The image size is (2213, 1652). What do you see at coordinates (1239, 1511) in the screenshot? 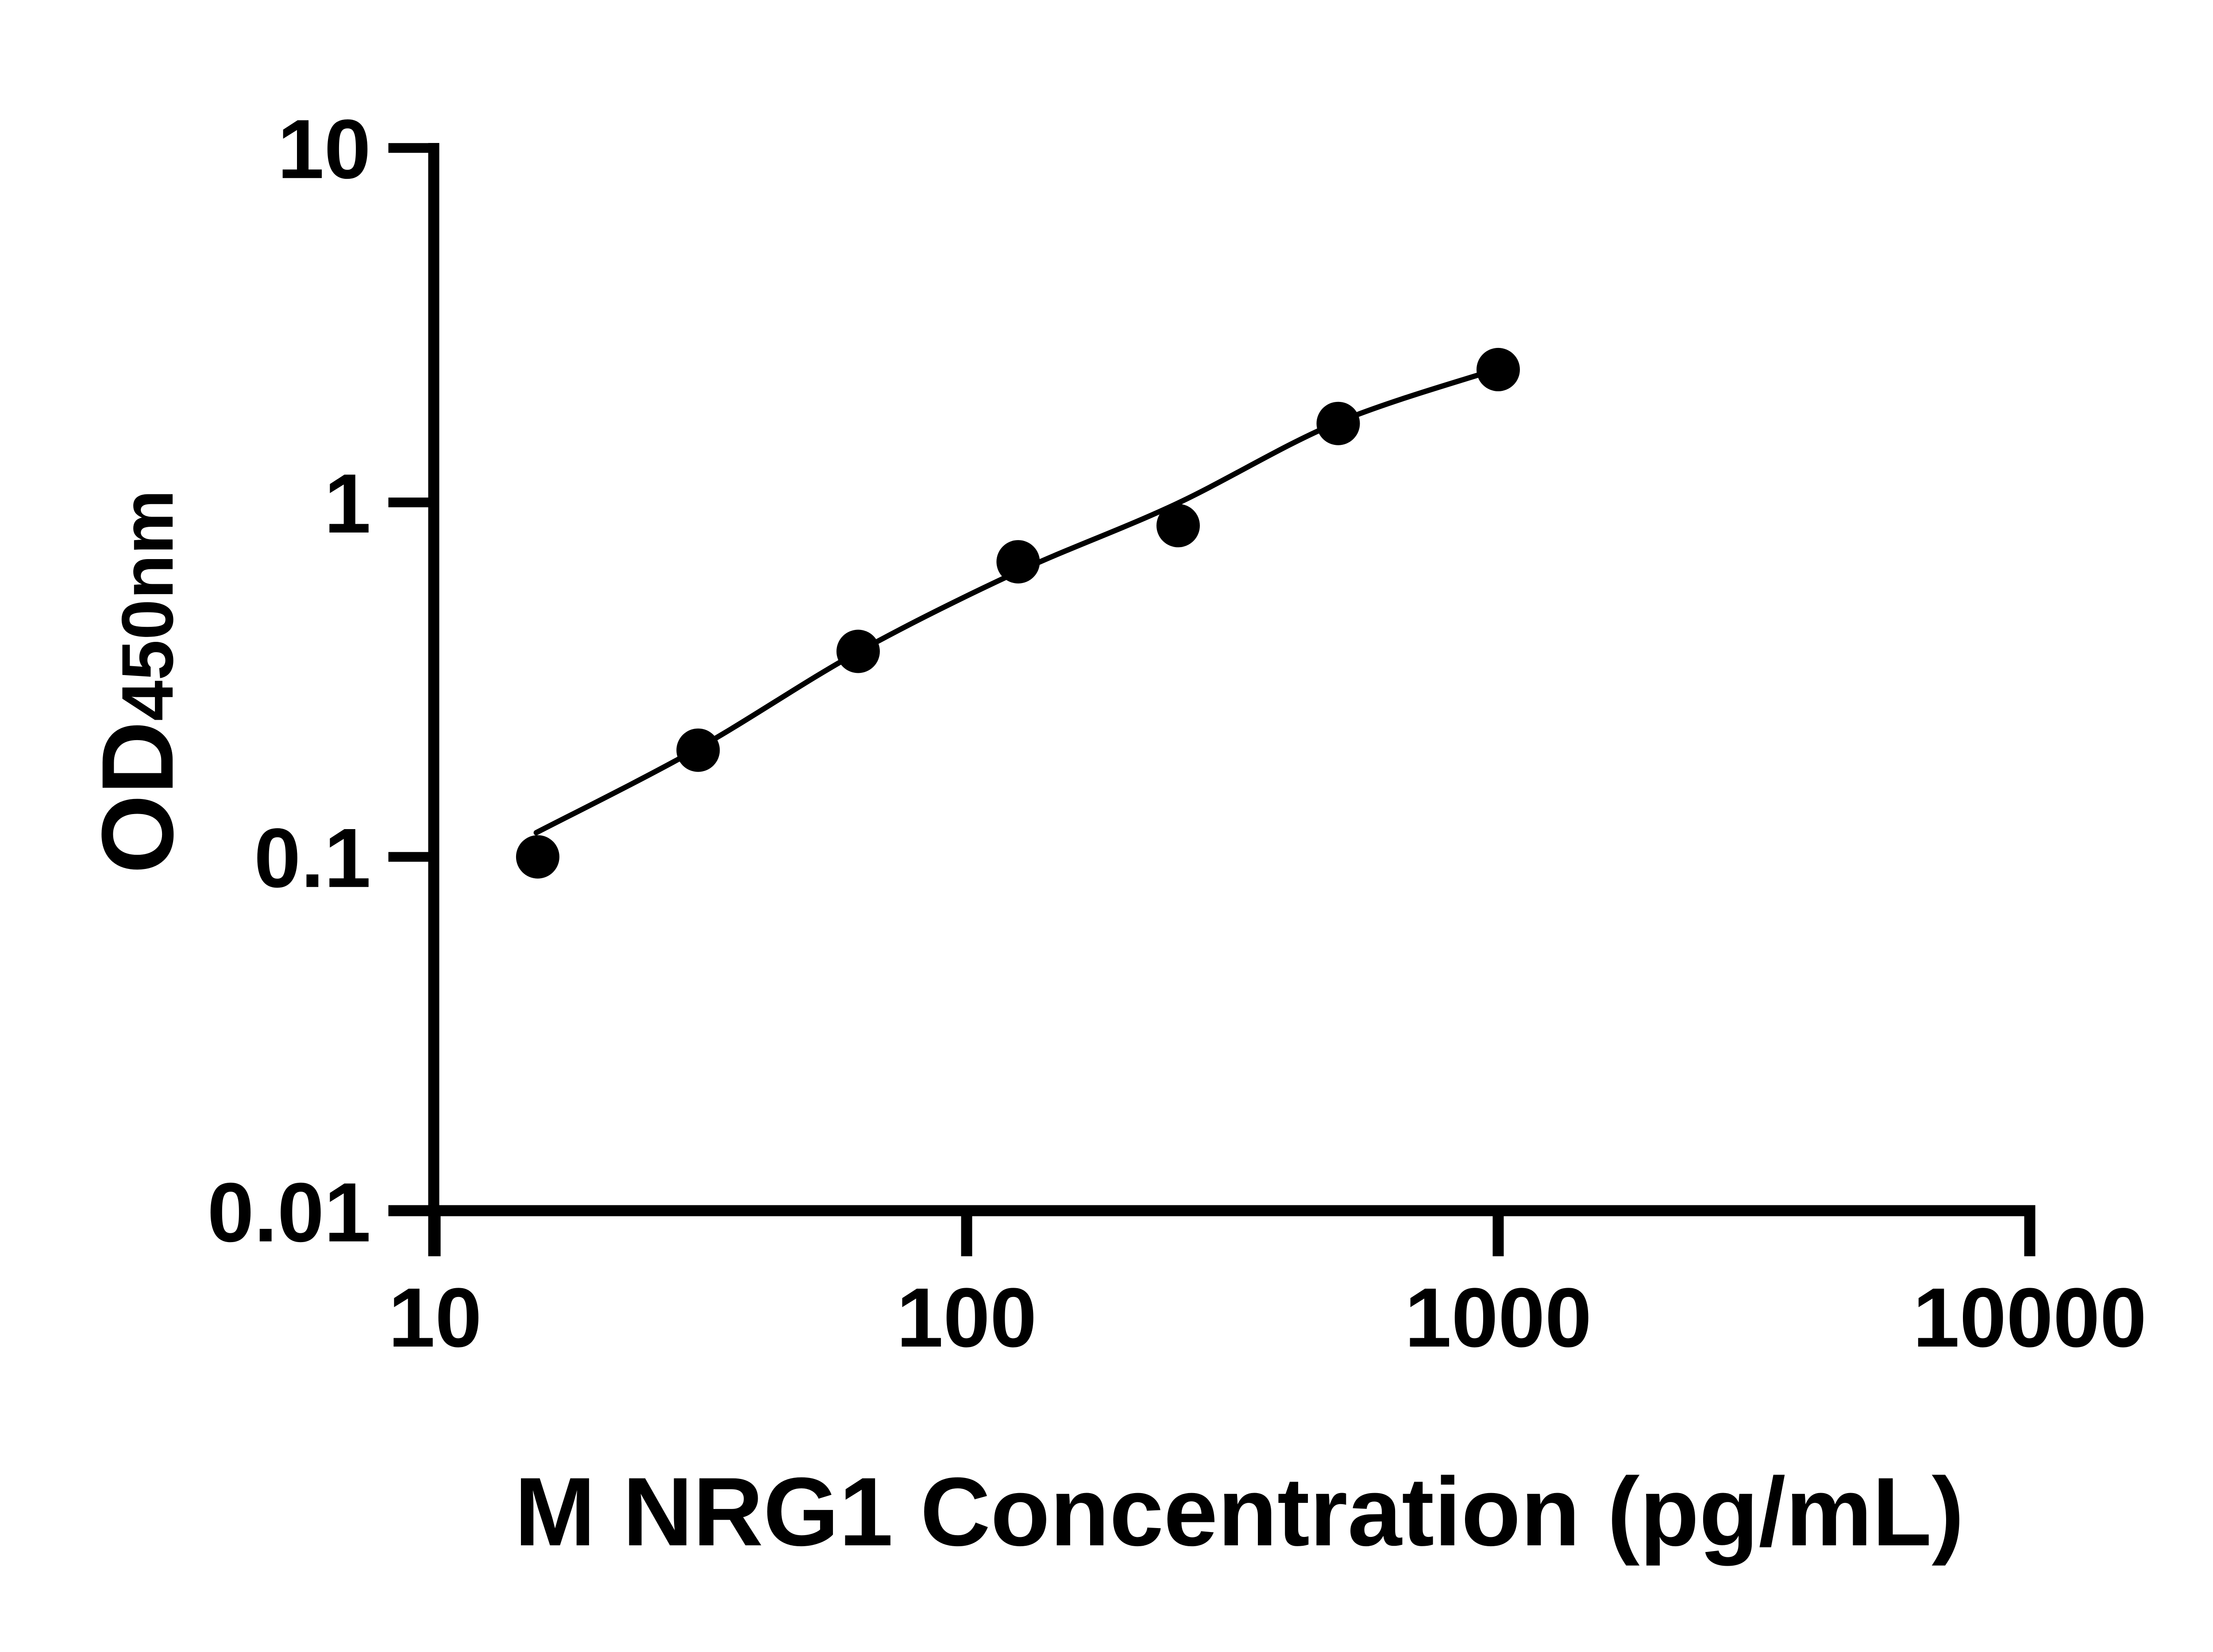
I see `x-axis-title: M NRG1 Concentration (pg/mL)` at bounding box center [1239, 1511].